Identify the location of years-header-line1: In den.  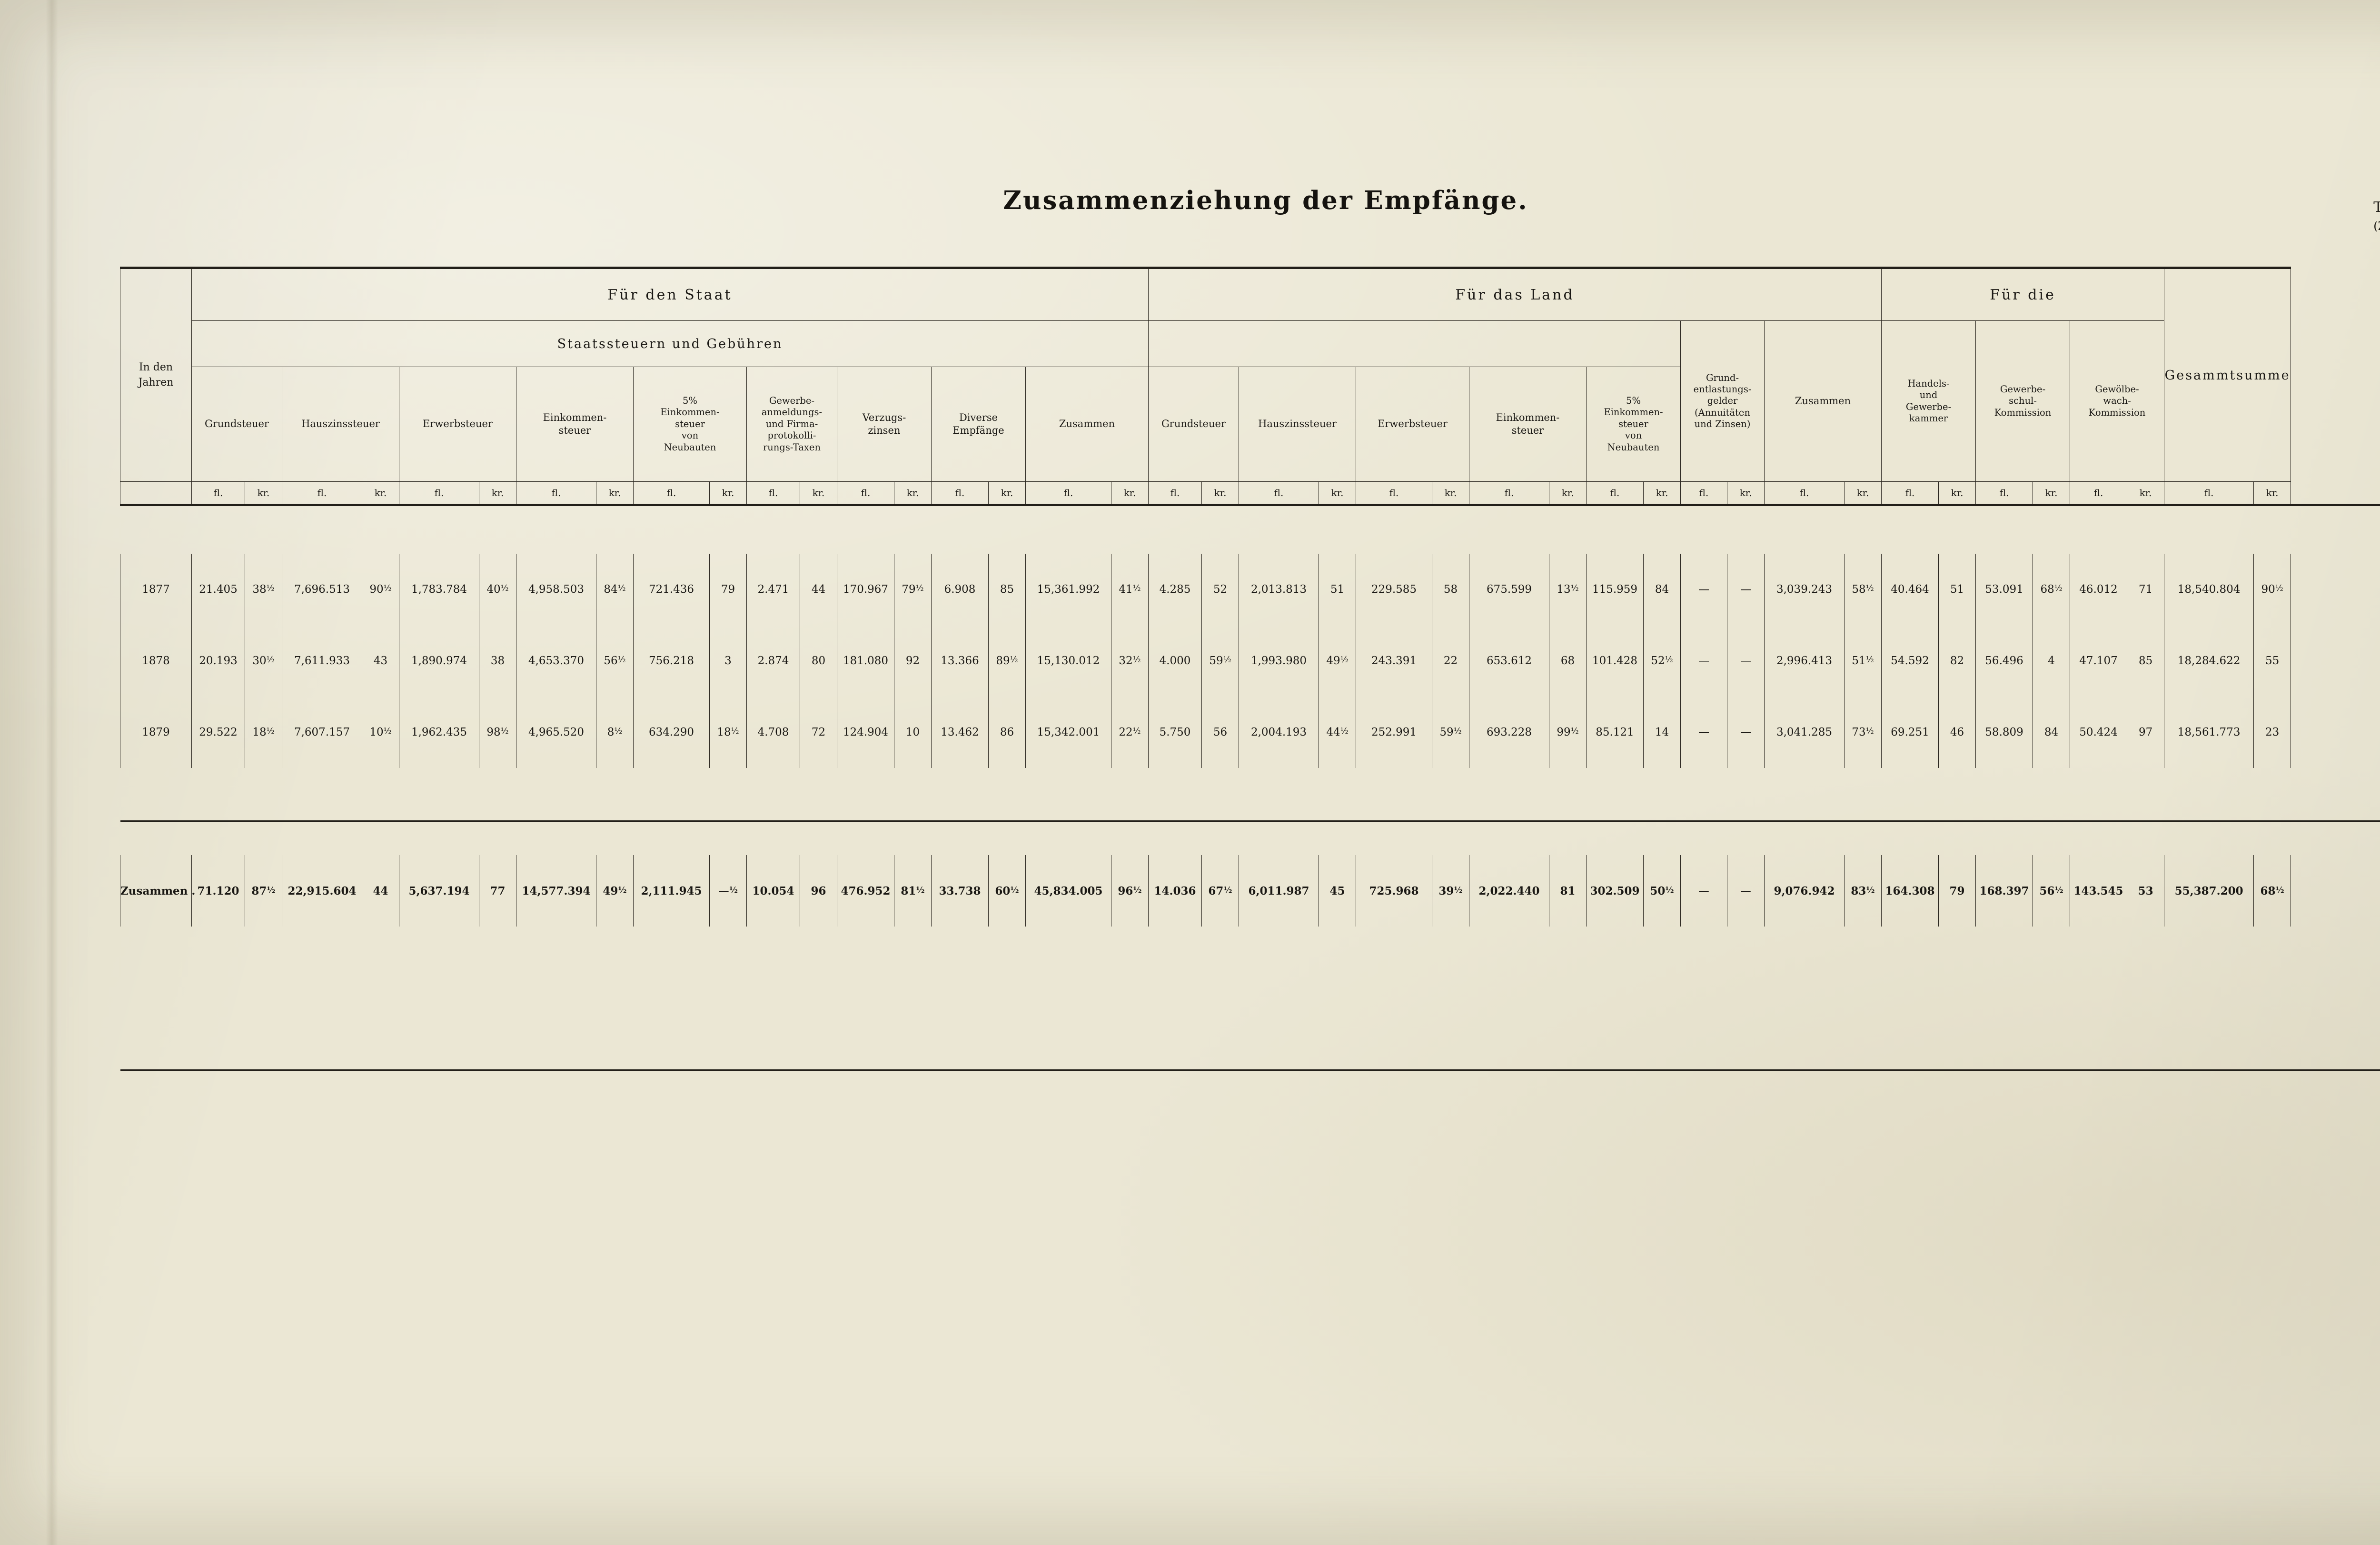
(156, 367).